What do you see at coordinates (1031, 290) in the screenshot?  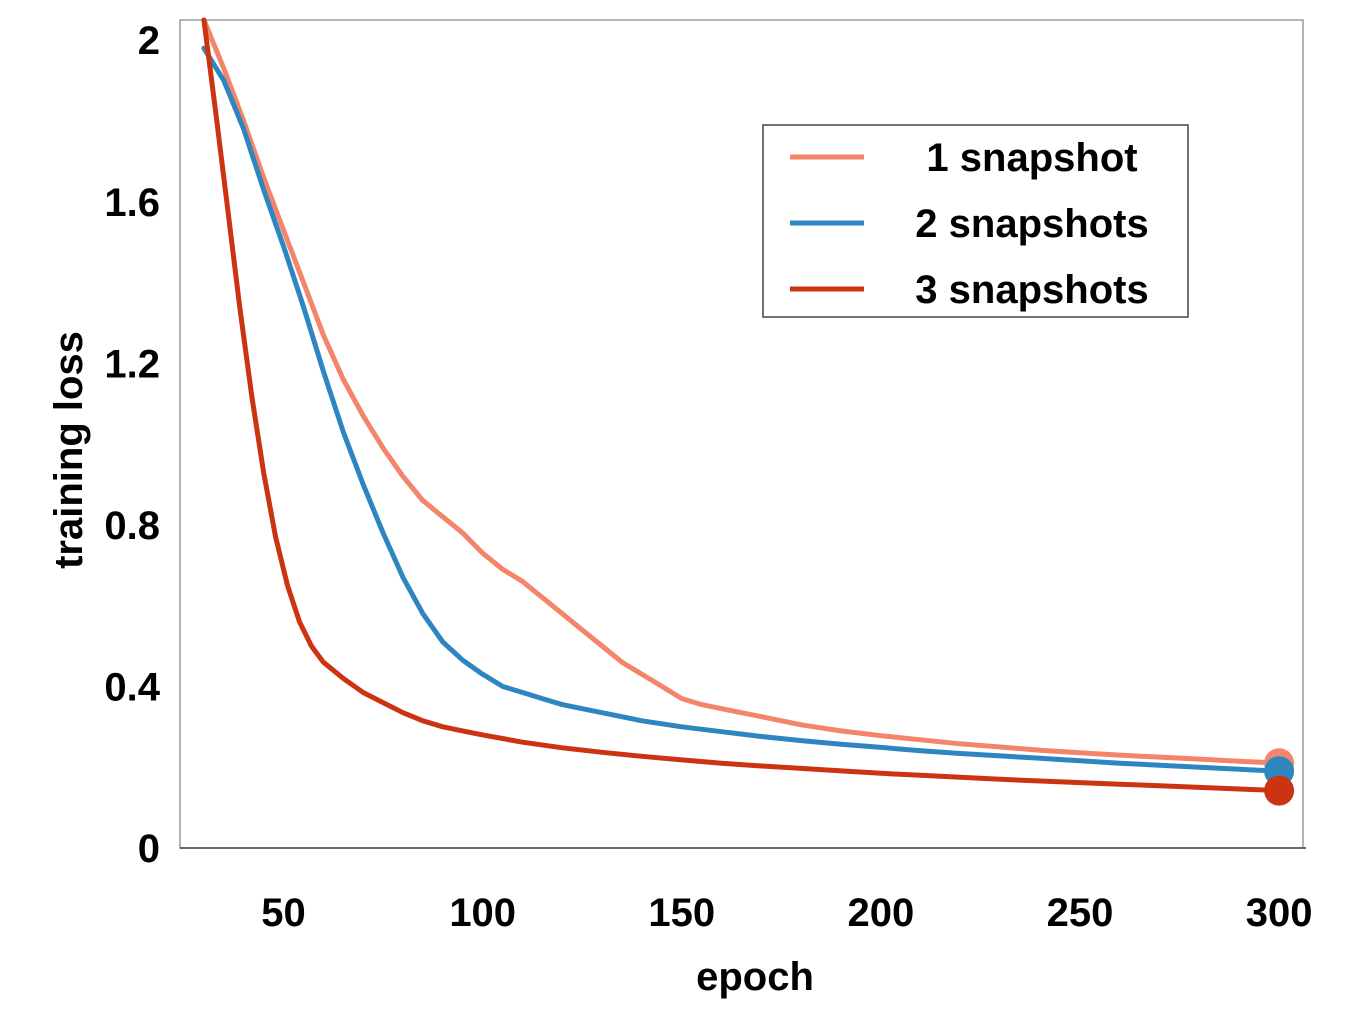 I see `legend-label-3: 3 snapshots` at bounding box center [1031, 290].